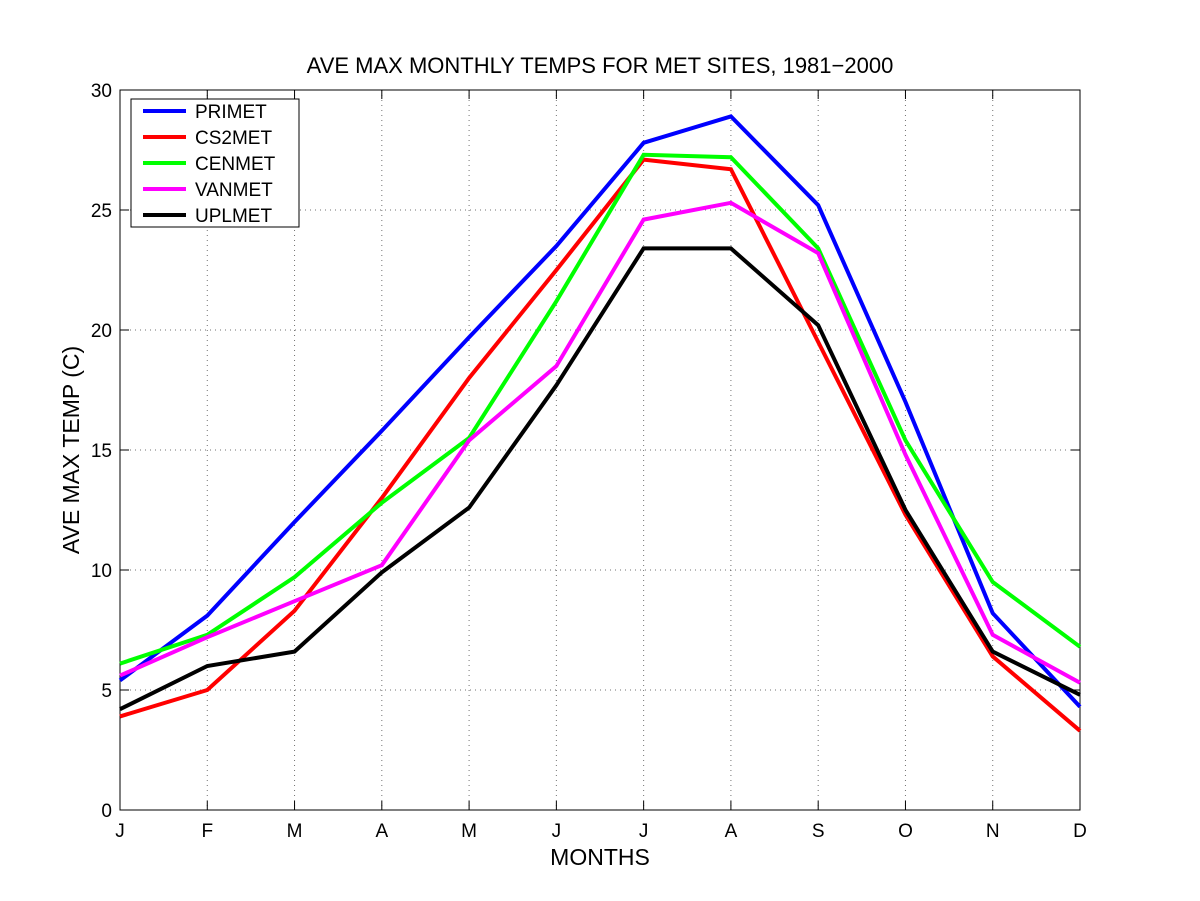 This screenshot has height=901, width=1200. I want to click on legend-label-uplmet: UPLMET, so click(233, 216).